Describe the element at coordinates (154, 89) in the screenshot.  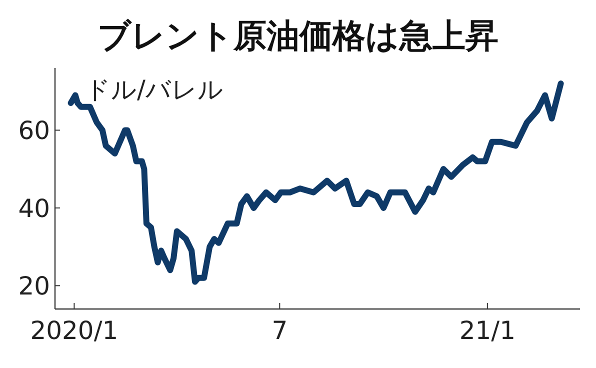
I see `ylabel: ドル/バレル` at that location.